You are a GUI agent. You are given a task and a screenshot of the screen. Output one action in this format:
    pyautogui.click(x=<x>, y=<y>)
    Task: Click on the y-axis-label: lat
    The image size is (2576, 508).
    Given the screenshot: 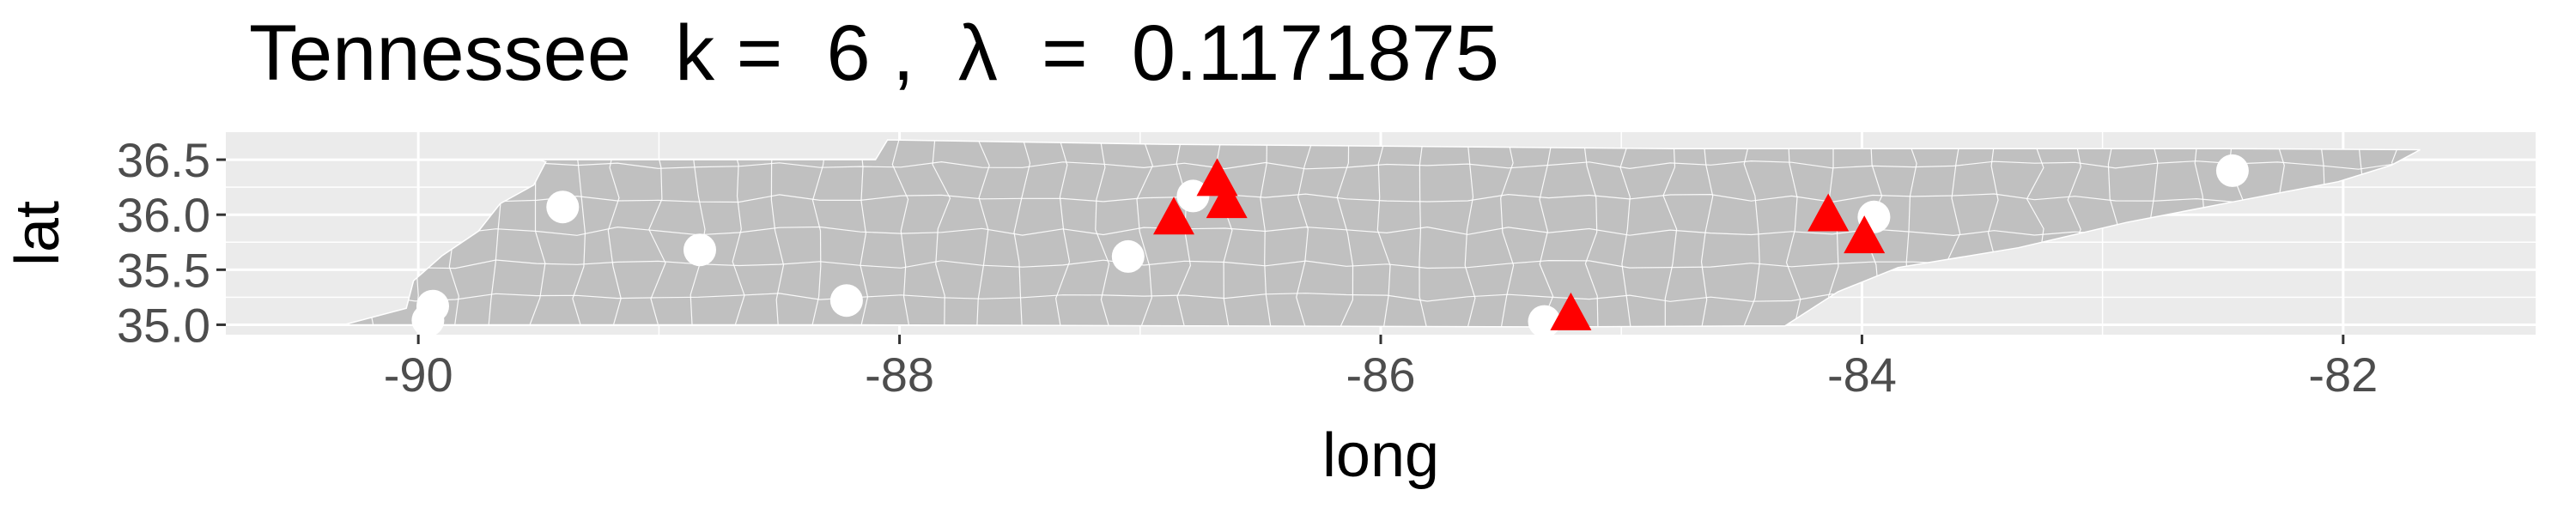 What is the action you would take?
    pyautogui.click(x=37, y=233)
    